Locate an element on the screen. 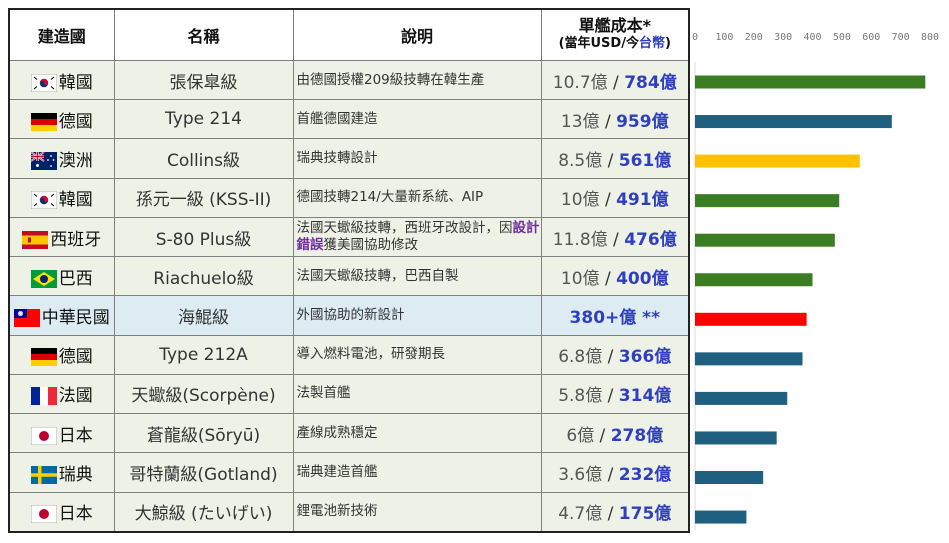  cost-cell: 6.8億 / 366億 is located at coordinates (615, 354).